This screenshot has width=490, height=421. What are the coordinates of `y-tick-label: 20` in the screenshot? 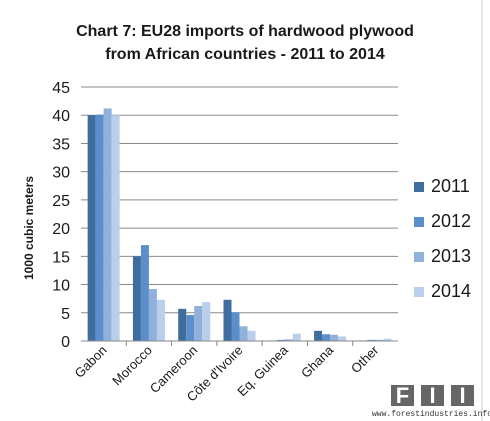 It's located at (61, 229).